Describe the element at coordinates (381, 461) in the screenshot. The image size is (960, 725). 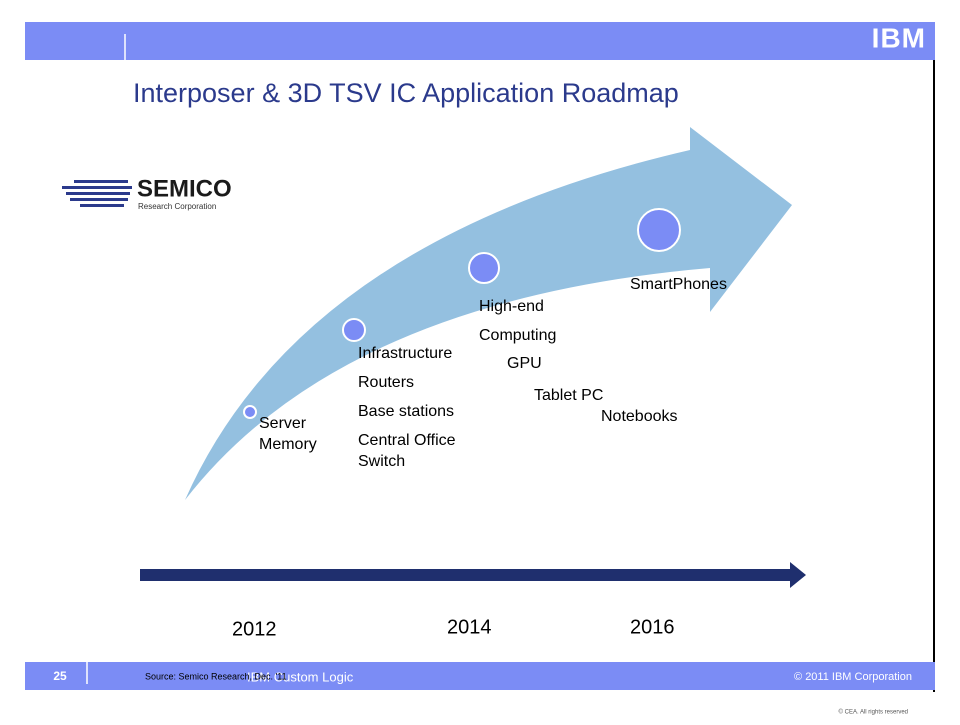
I see `milestone-label: Switch` at that location.